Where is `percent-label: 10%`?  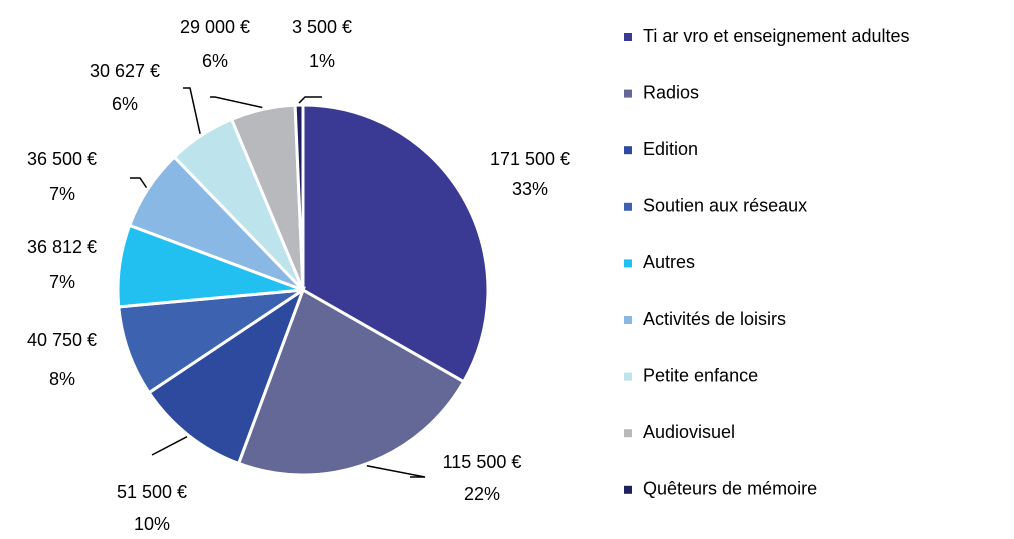
percent-label: 10% is located at coordinates (152, 524).